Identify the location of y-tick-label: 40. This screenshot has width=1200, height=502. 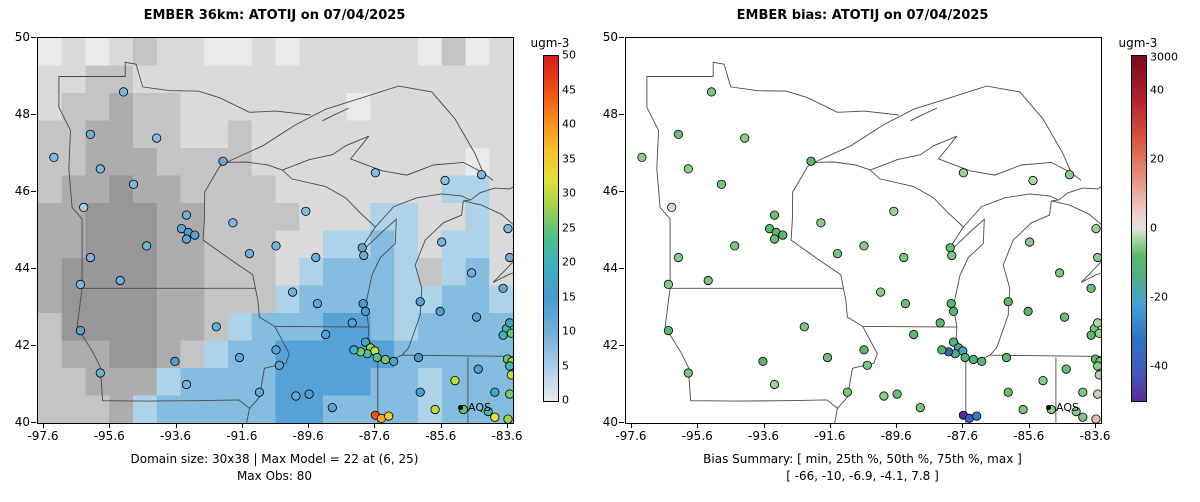
(22, 422).